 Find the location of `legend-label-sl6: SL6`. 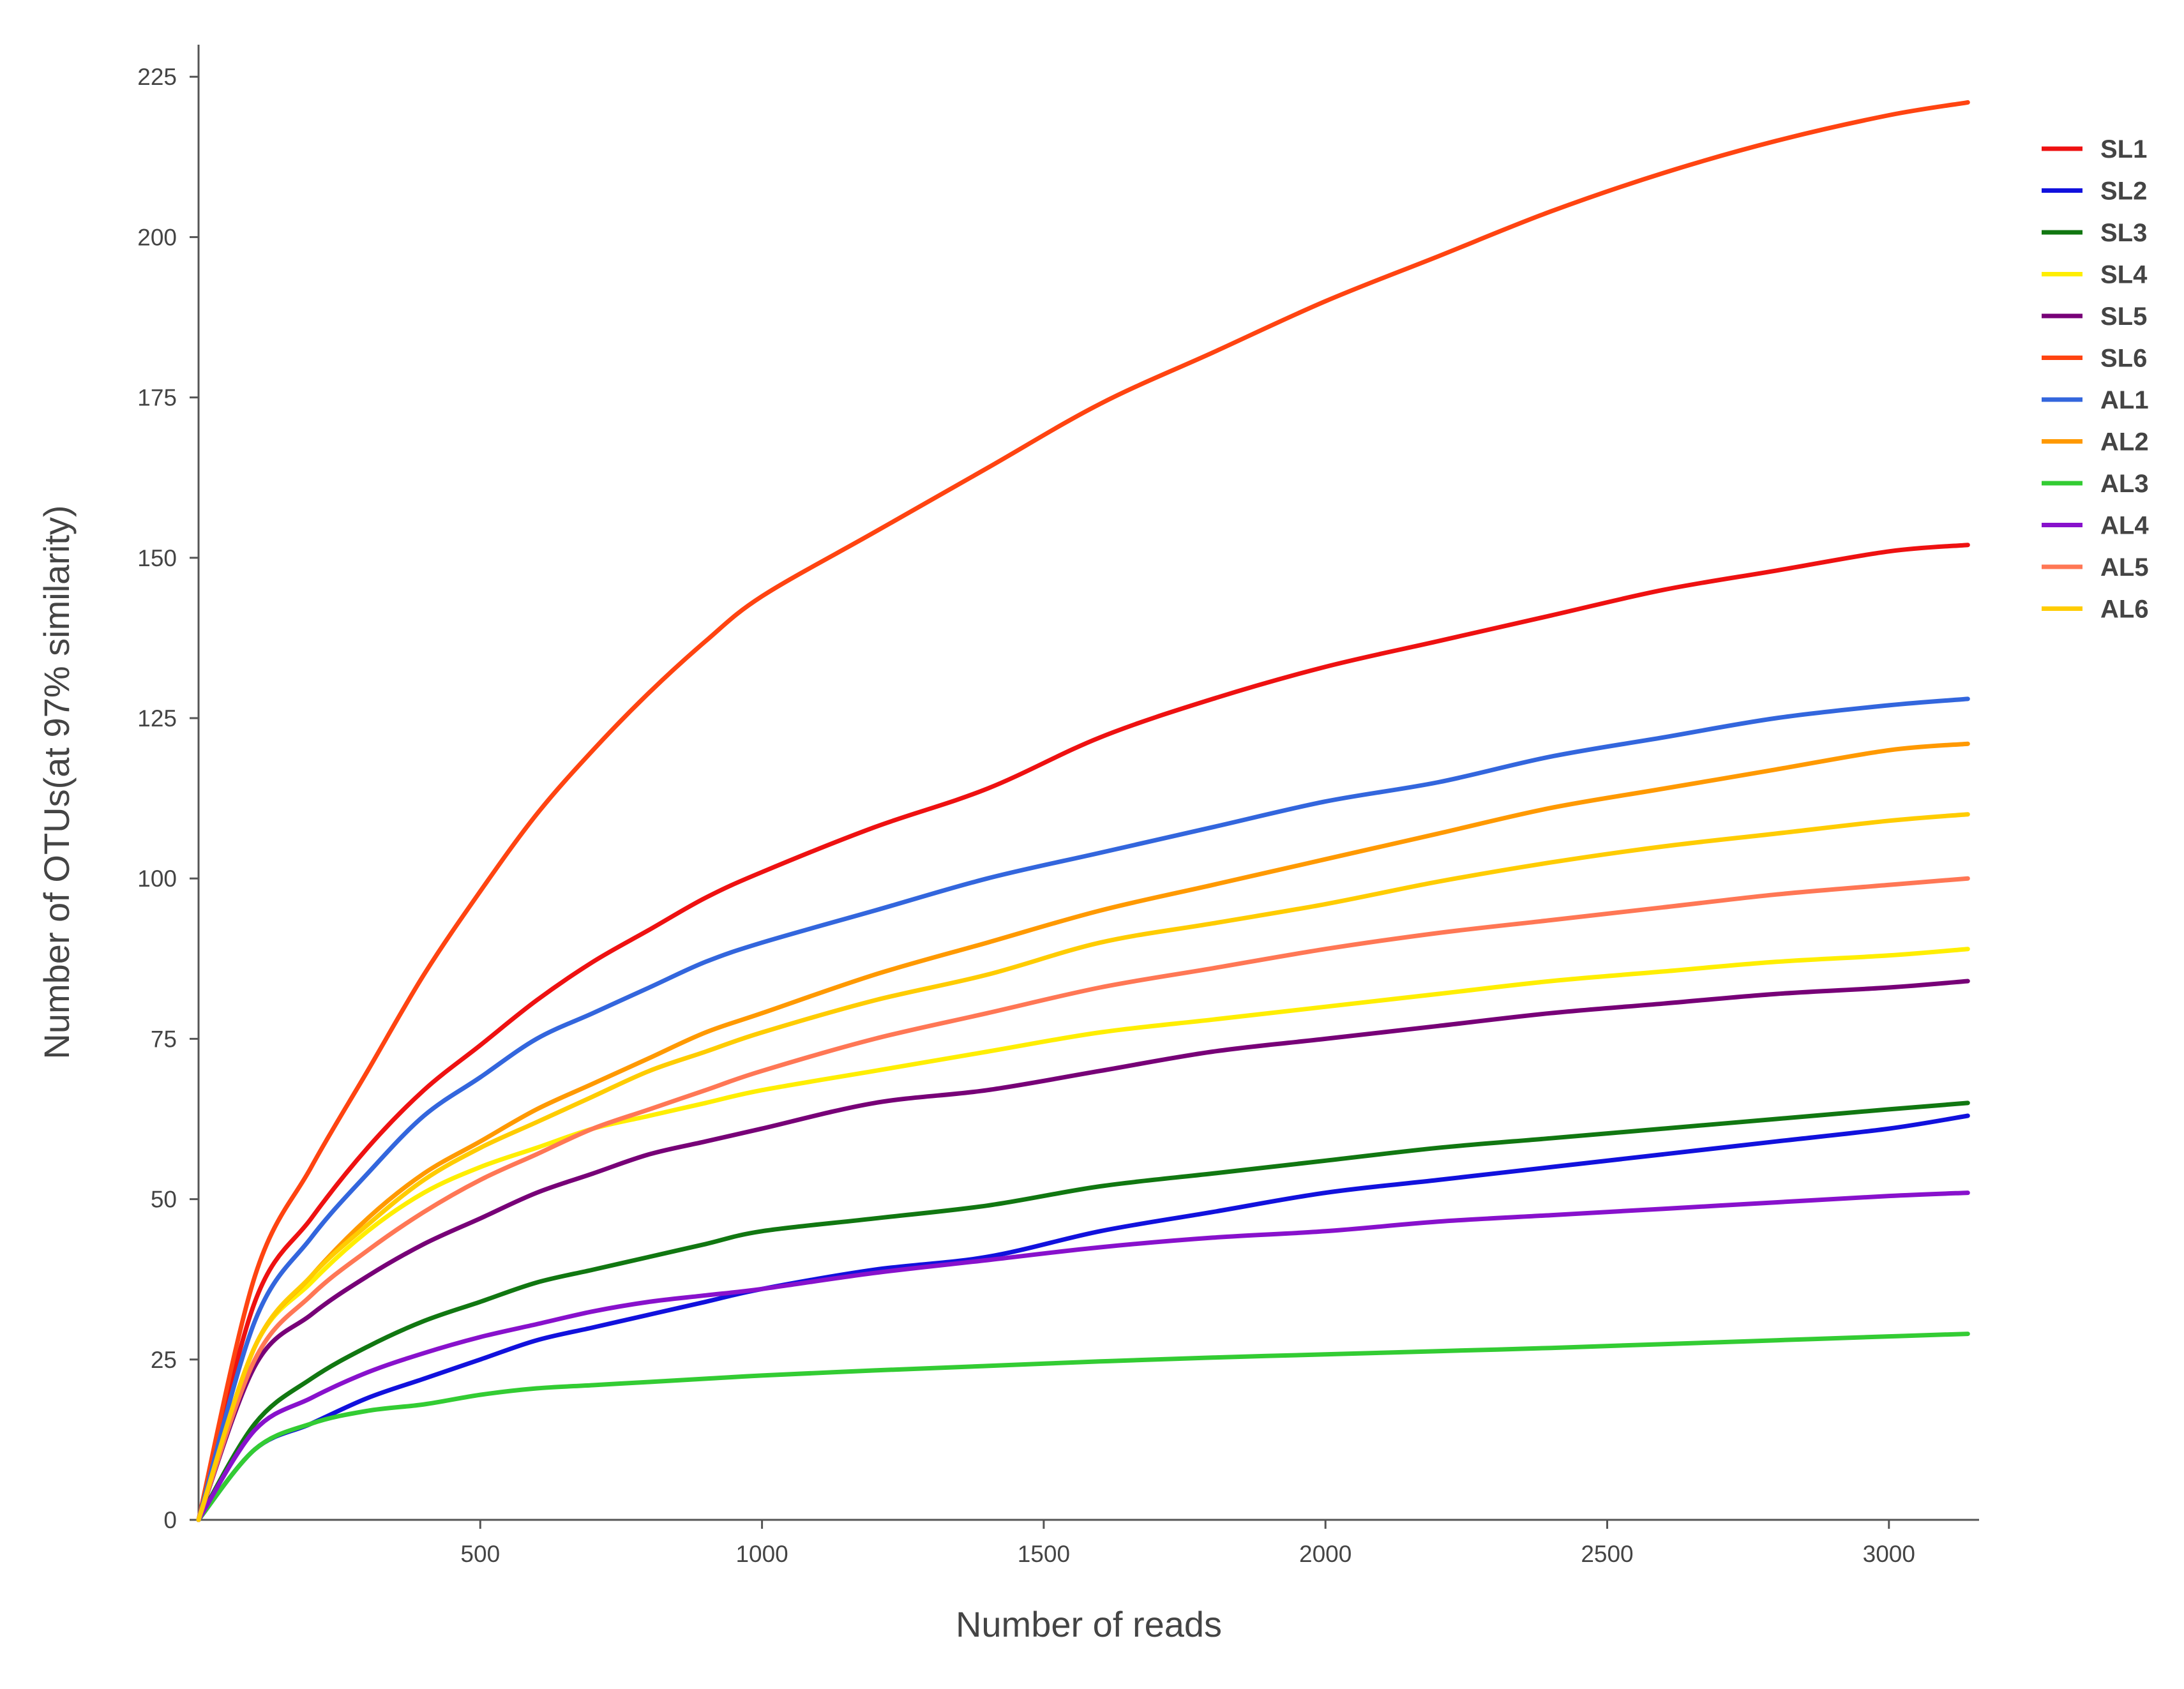

legend-label-sl6: SL6 is located at coordinates (2123, 359).